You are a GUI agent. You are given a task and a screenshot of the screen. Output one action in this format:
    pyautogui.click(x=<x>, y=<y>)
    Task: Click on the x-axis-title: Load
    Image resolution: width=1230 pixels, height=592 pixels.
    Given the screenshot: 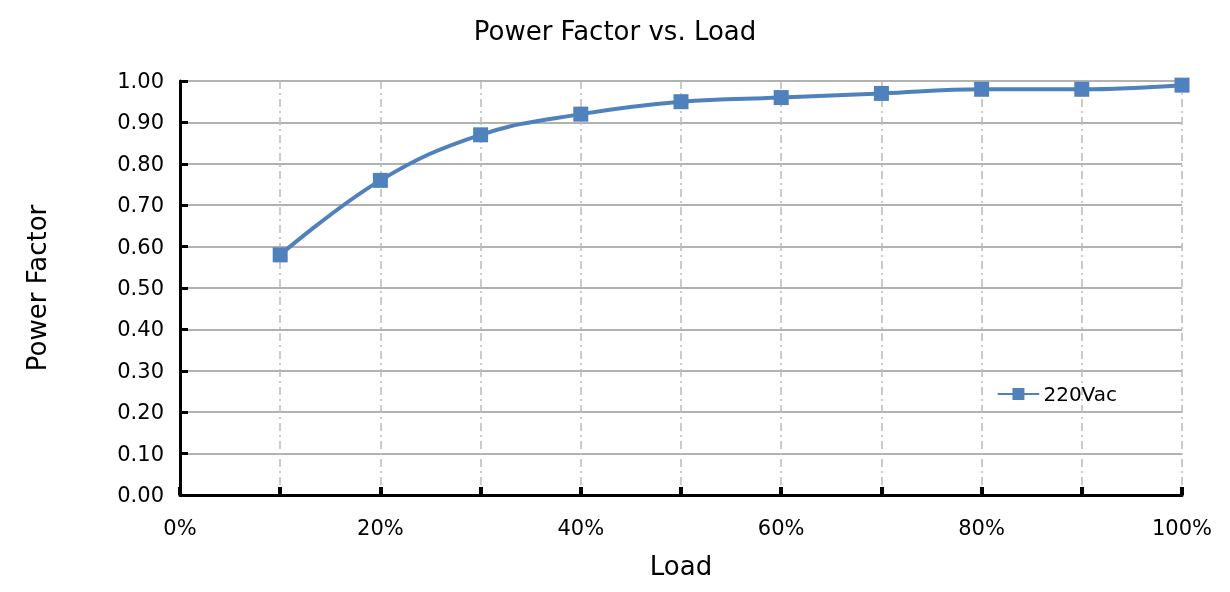 What is the action you would take?
    pyautogui.click(x=681, y=566)
    